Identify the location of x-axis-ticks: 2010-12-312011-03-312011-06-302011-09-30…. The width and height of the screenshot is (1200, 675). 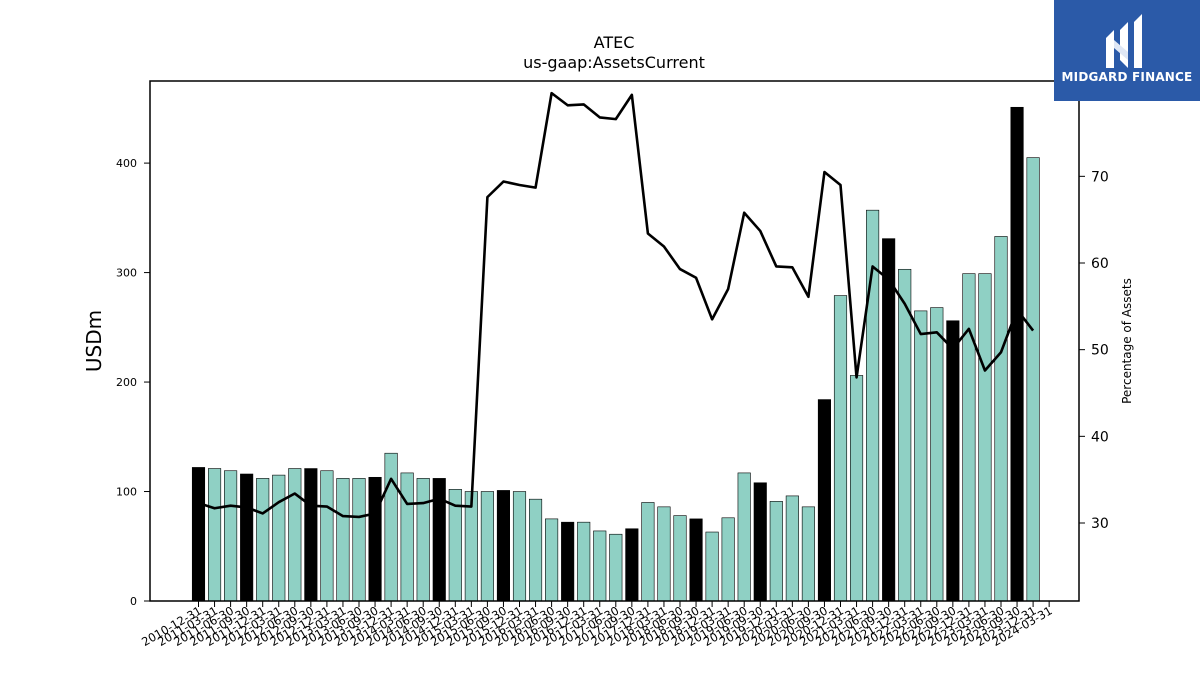
(597, 625).